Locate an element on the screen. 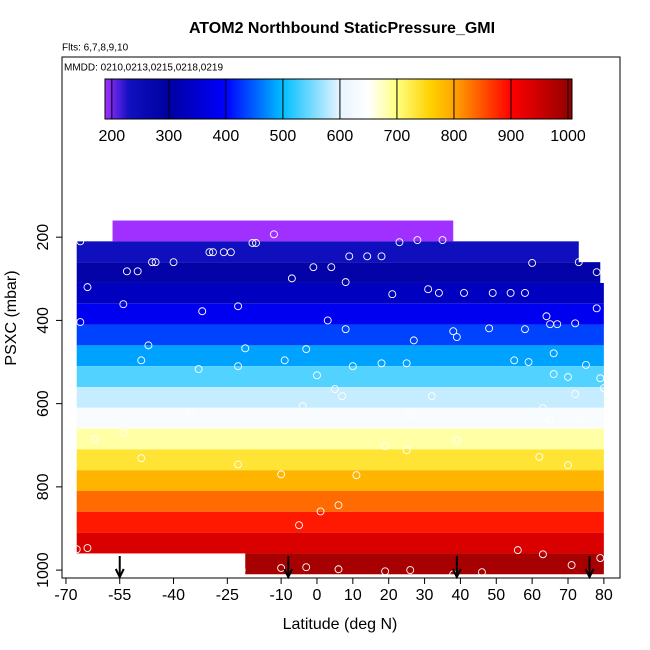 This screenshot has width=650, height=650. x-tick-label: -70 is located at coordinates (65, 595).